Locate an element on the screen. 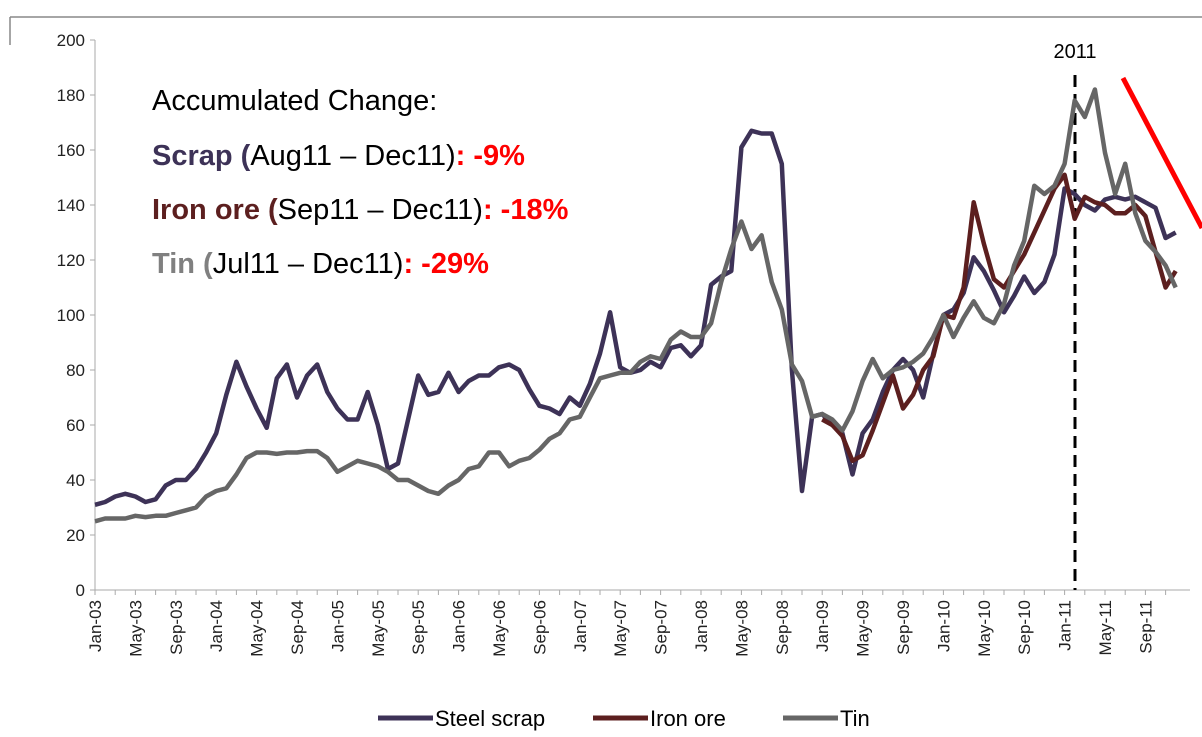 The height and width of the screenshot is (737, 1202). legend: Steel scrap Iron ore Tin is located at coordinates (624, 718).